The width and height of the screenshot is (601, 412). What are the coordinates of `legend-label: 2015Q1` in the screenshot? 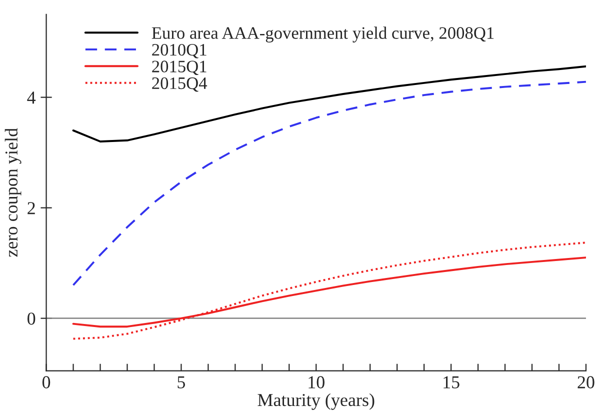 It's located at (179, 68).